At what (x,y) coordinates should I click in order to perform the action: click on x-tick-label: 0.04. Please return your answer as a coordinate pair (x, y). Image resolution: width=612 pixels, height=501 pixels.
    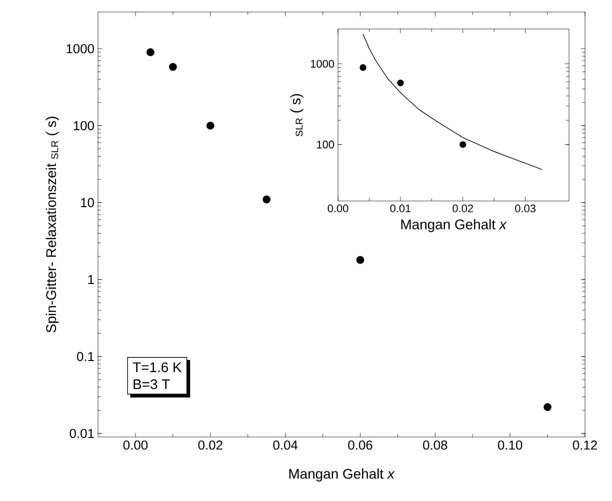
    Looking at the image, I should click on (285, 445).